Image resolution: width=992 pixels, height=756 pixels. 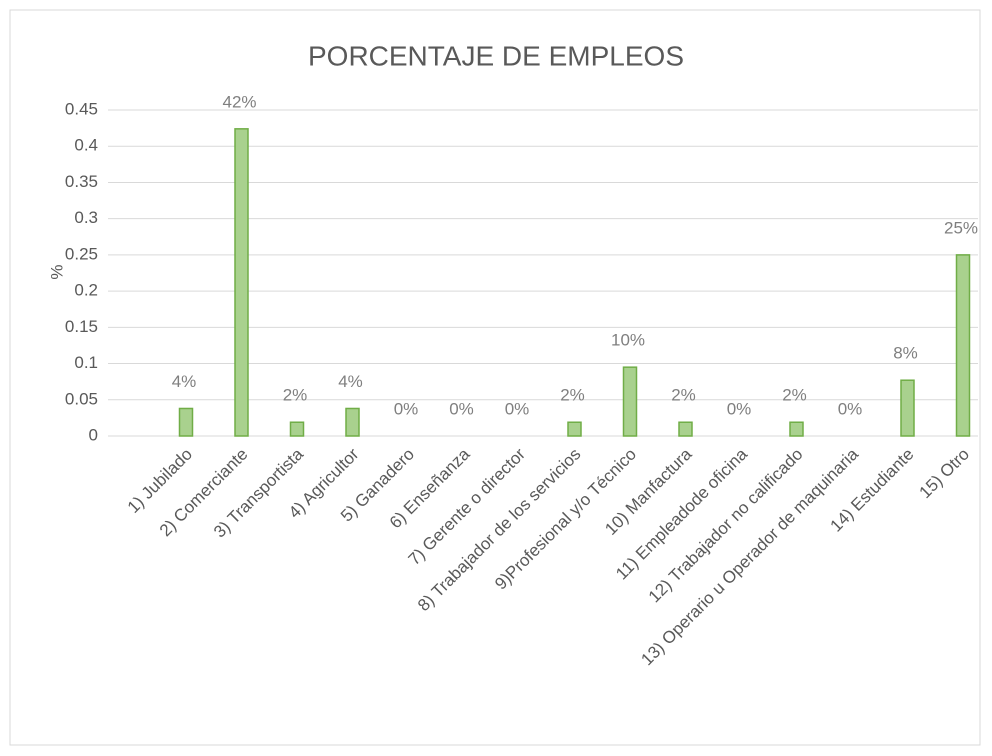 What do you see at coordinates (81, 108) in the screenshot?
I see `y-tick-label: 0.45` at bounding box center [81, 108].